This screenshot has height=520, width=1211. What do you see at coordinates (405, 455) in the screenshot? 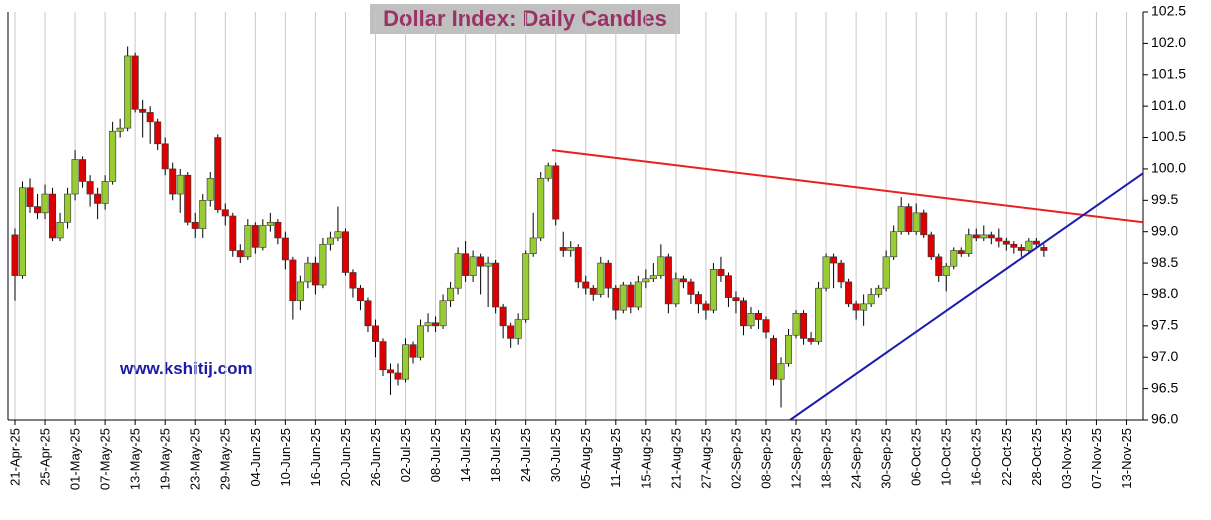
I see `x-tick-label: 02-Jul-25` at bounding box center [405, 455].